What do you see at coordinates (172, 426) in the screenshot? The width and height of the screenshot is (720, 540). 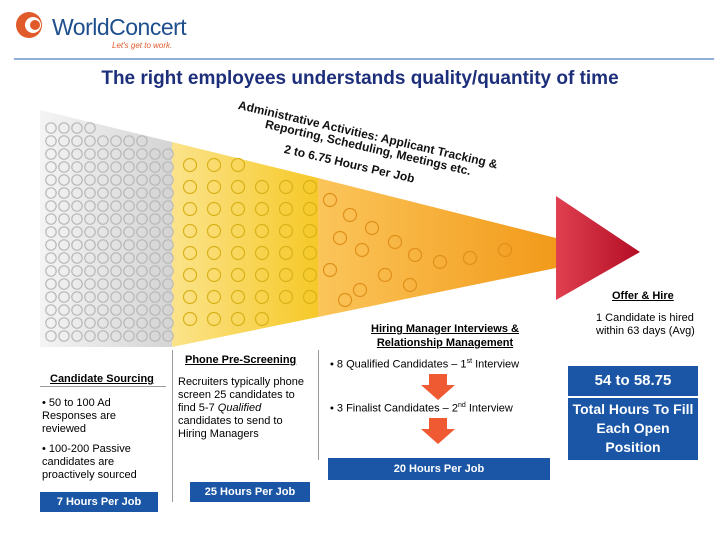 I see `column-divider` at bounding box center [172, 426].